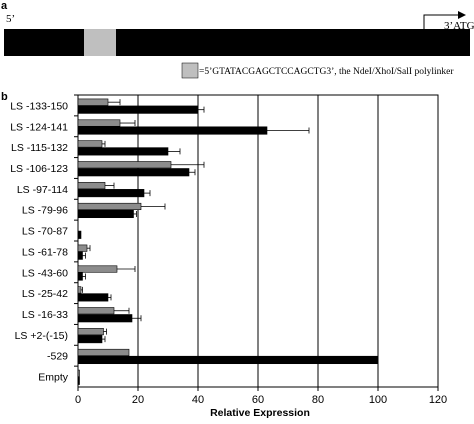  What do you see at coordinates (318, 400) in the screenshot?
I see `x-tick-label: 80` at bounding box center [318, 400].